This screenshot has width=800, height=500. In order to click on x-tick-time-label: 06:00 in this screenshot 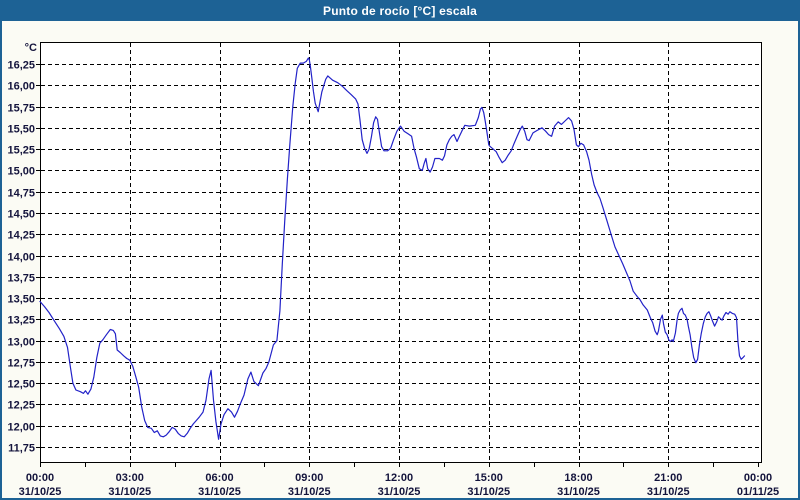, I will do `click(219, 478)`.